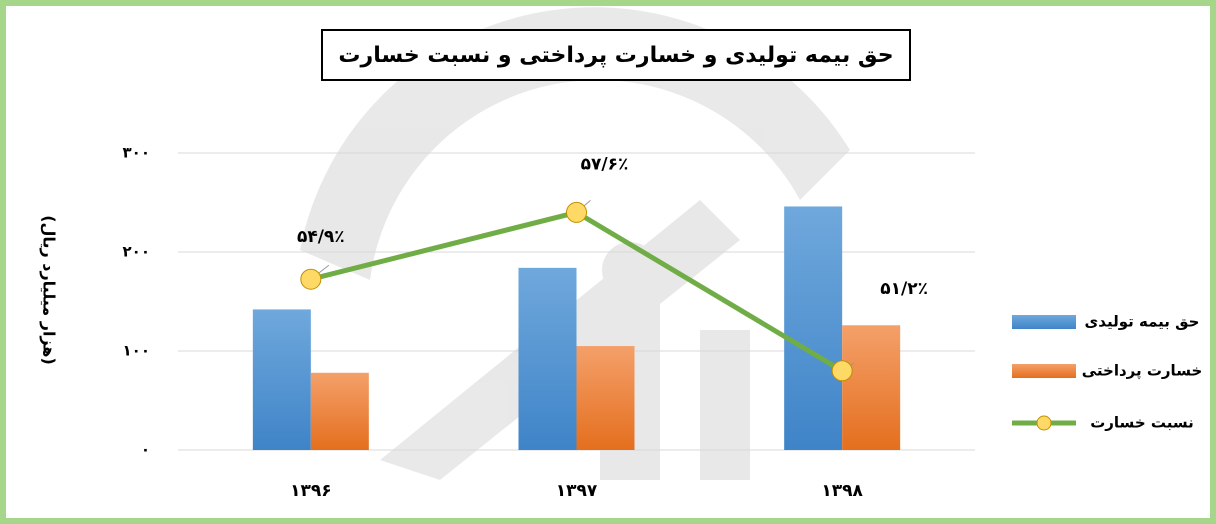  I want to click on legend-marker, so click(1044, 423).